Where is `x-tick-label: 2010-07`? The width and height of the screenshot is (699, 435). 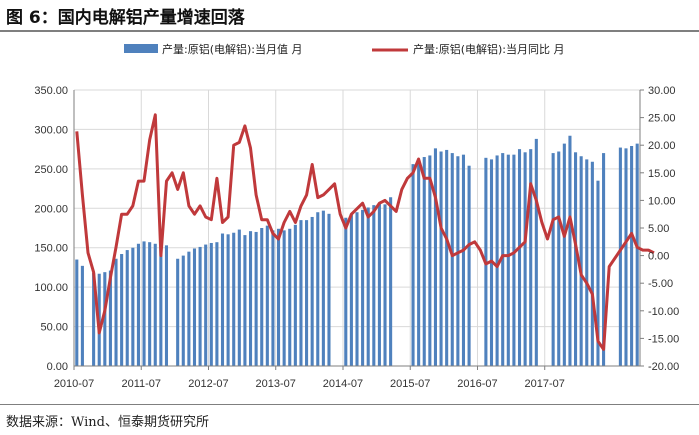 x-tick-label: 2010-07 is located at coordinates (74, 384).